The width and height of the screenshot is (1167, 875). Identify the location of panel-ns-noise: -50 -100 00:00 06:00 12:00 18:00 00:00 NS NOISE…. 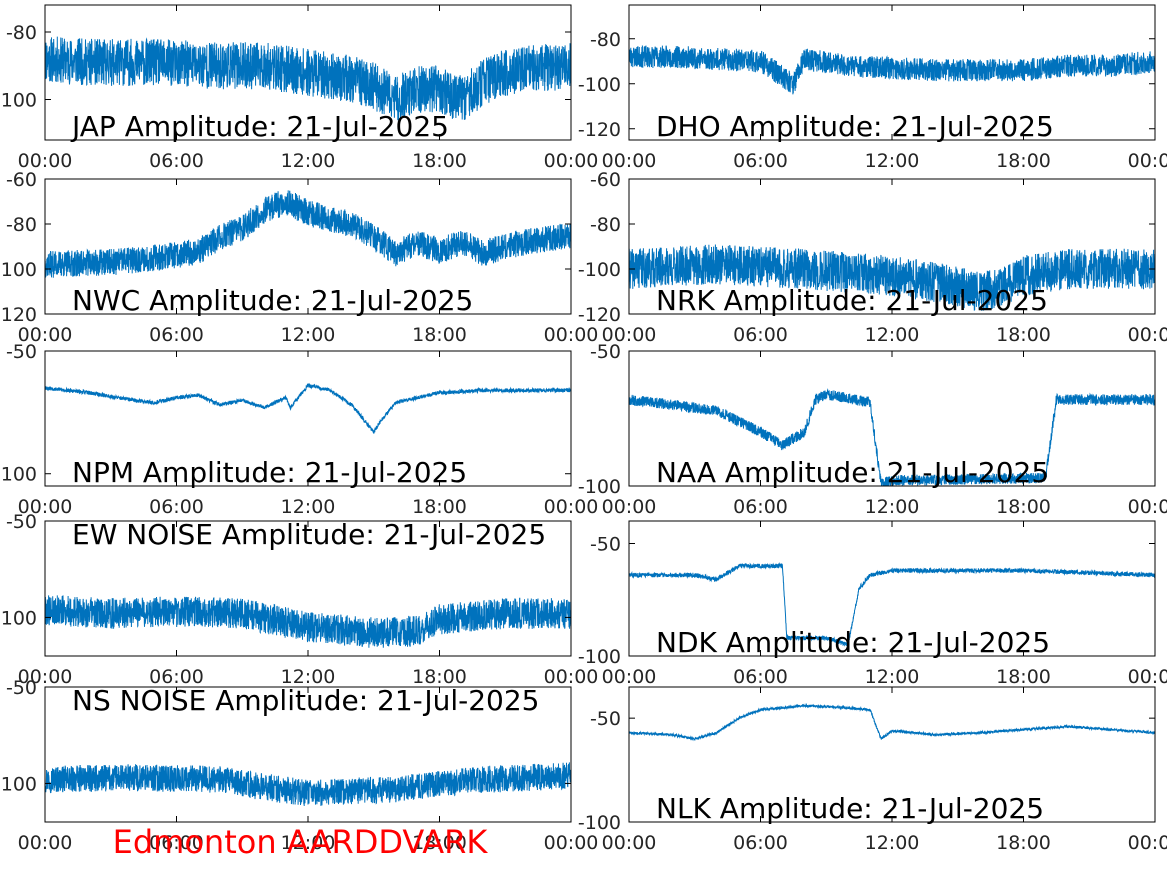
(299, 765).